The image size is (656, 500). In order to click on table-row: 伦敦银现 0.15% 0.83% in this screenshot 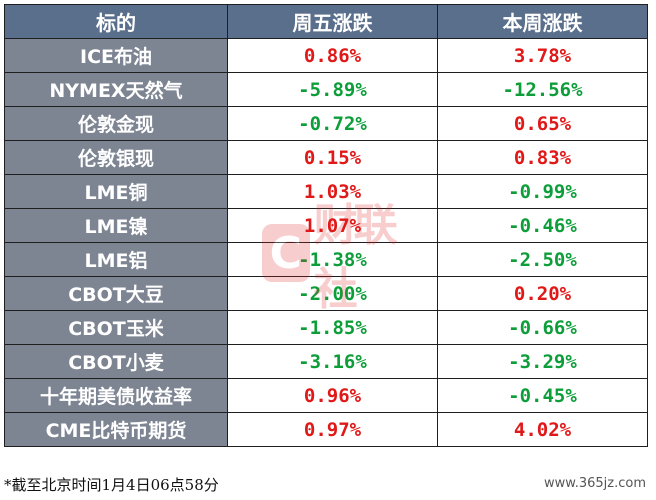, I will do `click(326, 157)`.